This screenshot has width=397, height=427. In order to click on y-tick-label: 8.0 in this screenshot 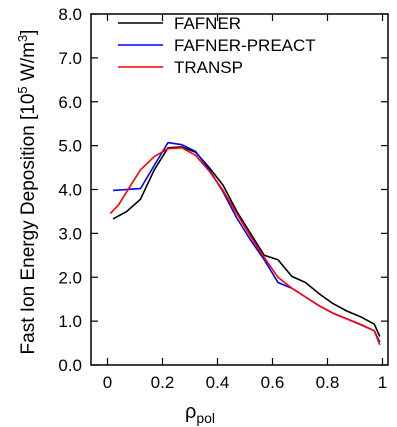, I will do `click(70, 14)`.